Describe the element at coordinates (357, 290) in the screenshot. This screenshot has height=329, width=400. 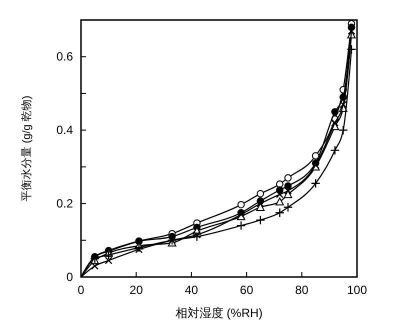
I see `x-tick-label: 100` at that location.